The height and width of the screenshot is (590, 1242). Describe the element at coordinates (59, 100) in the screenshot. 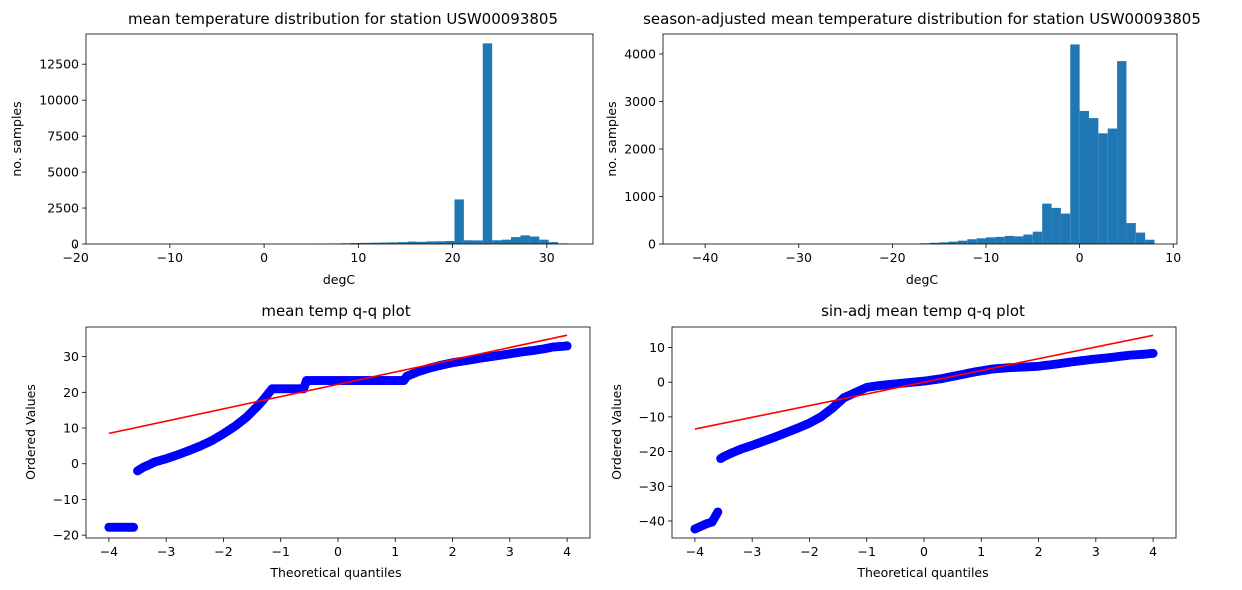

I see `y-tick-label: 10000` at that location.